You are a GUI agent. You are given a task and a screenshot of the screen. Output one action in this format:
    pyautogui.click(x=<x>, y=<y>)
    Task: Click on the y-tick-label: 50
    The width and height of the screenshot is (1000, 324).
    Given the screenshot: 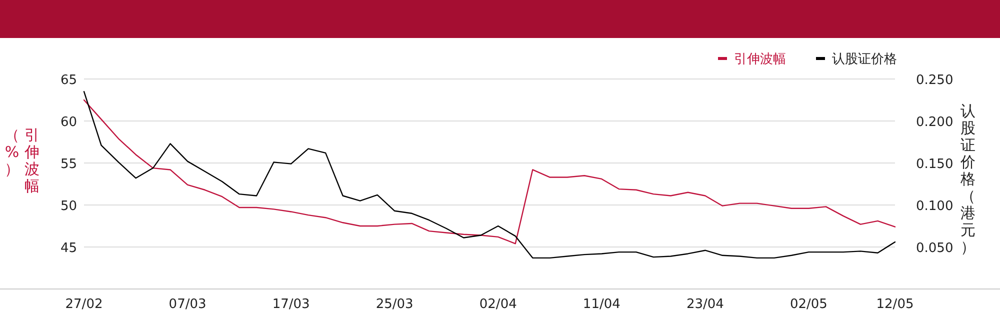 What is the action you would take?
    pyautogui.click(x=68, y=206)
    